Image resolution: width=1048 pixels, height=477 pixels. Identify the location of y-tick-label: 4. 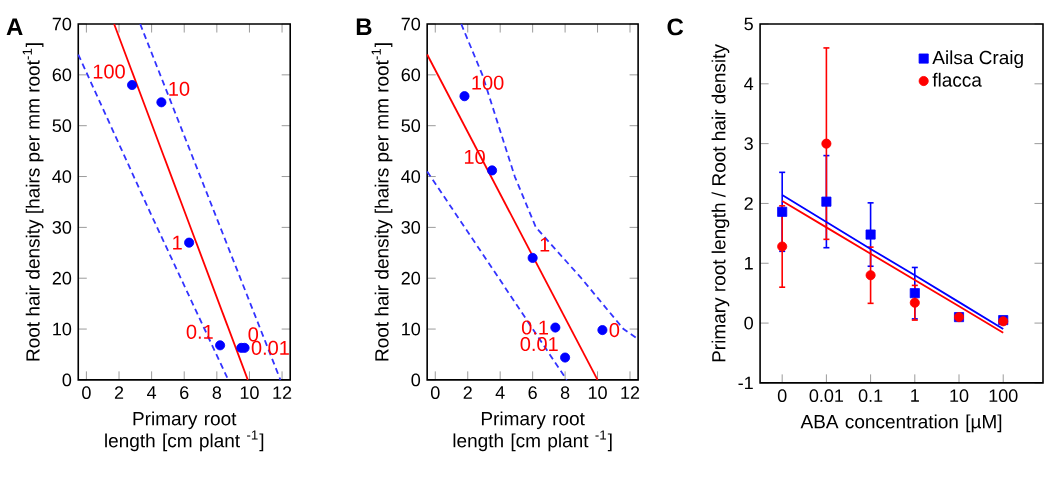
(749, 84).